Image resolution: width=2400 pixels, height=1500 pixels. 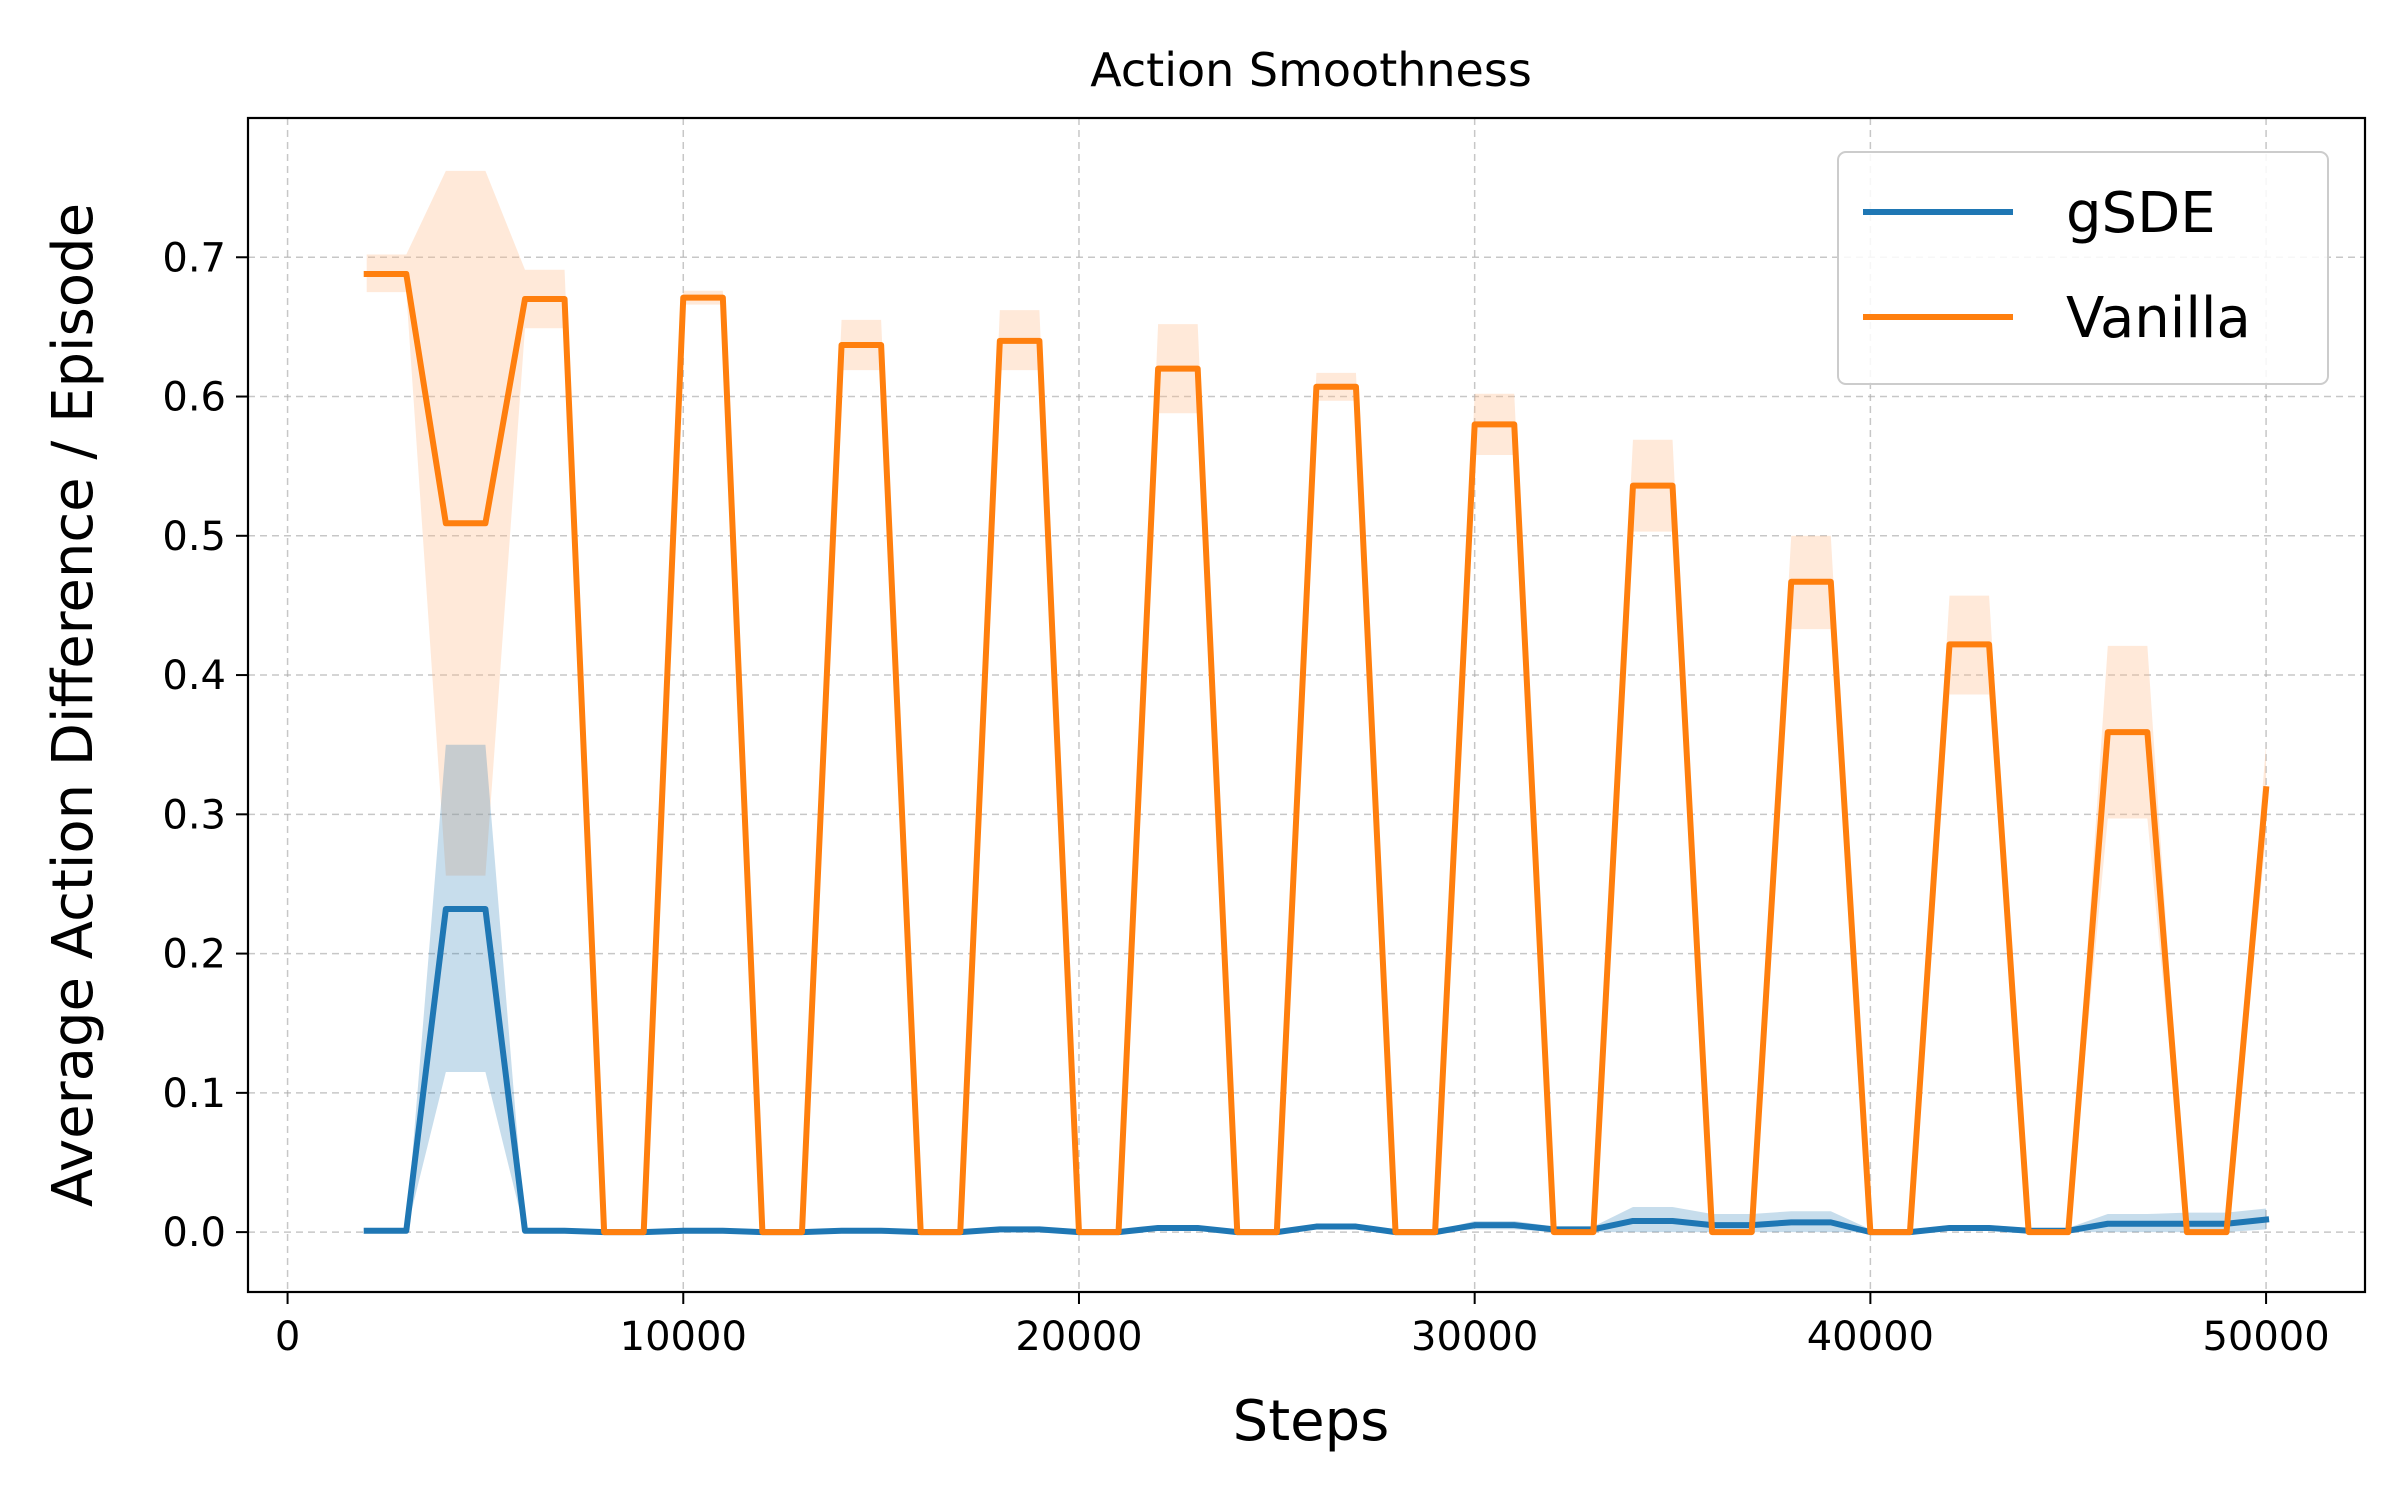 What do you see at coordinates (194, 537) in the screenshot?
I see `y-tick-label: 0.5` at bounding box center [194, 537].